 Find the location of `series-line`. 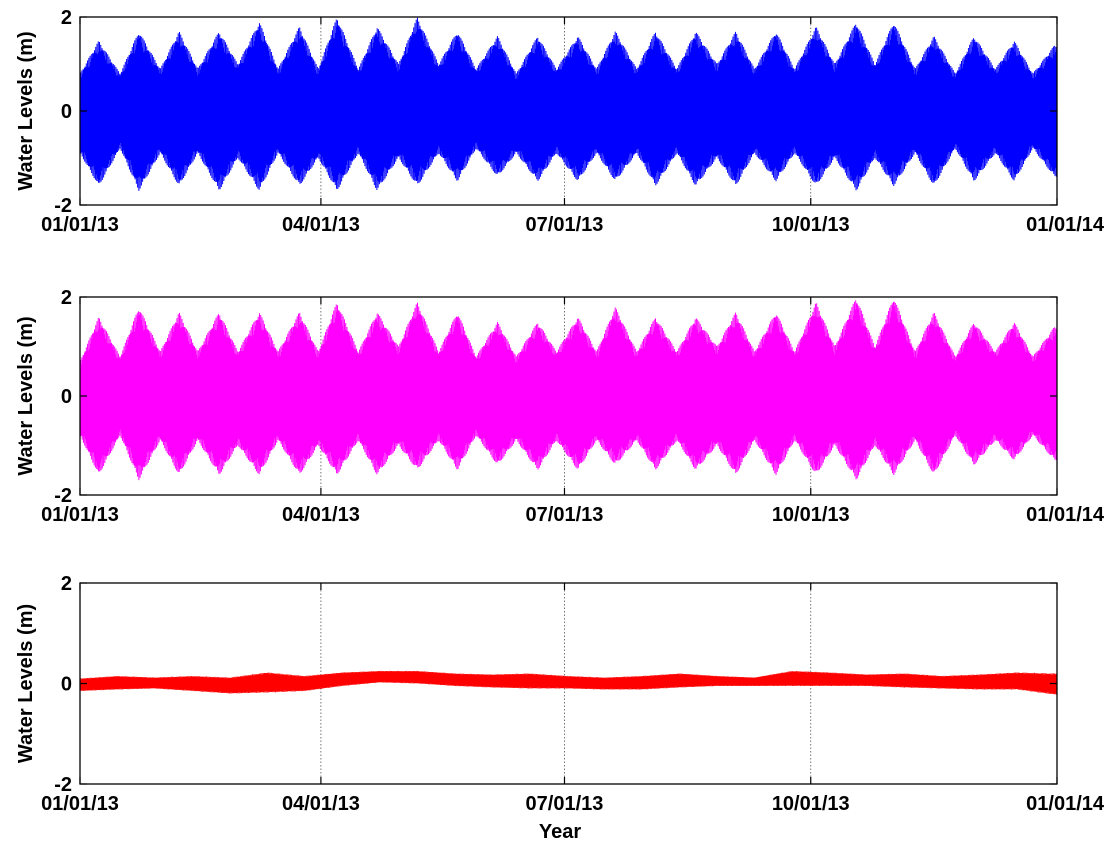

series-line is located at coordinates (568, 682).